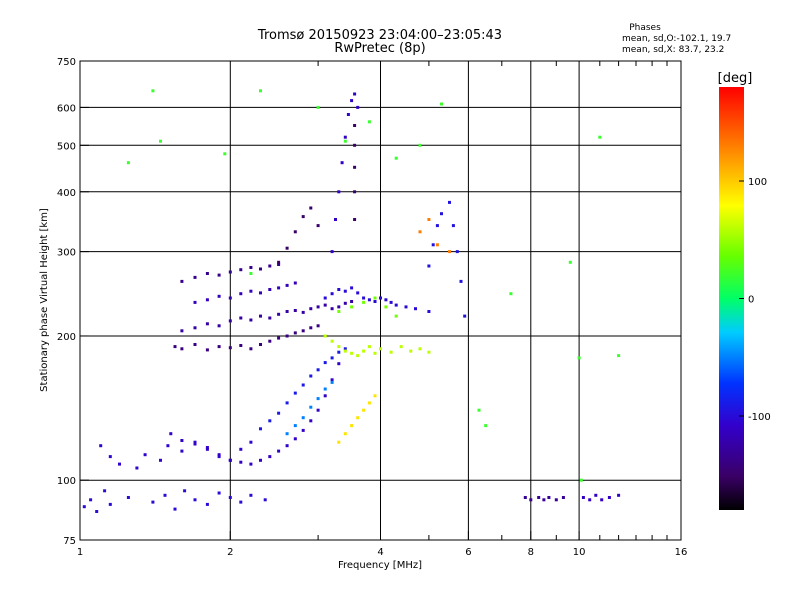  What do you see at coordinates (230, 552) in the screenshot?
I see `x-tick-label: 2` at bounding box center [230, 552].